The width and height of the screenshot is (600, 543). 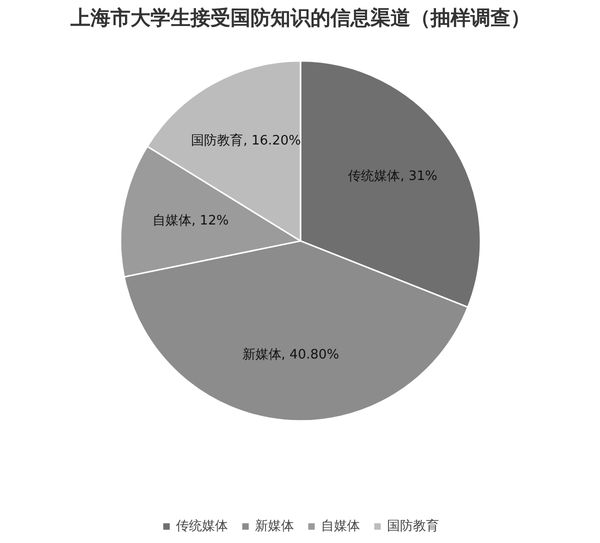 What do you see at coordinates (300, 18) in the screenshot?
I see `chart-title: 上海市大学生接受国防知识的信息渠道（抽样调查）` at bounding box center [300, 18].